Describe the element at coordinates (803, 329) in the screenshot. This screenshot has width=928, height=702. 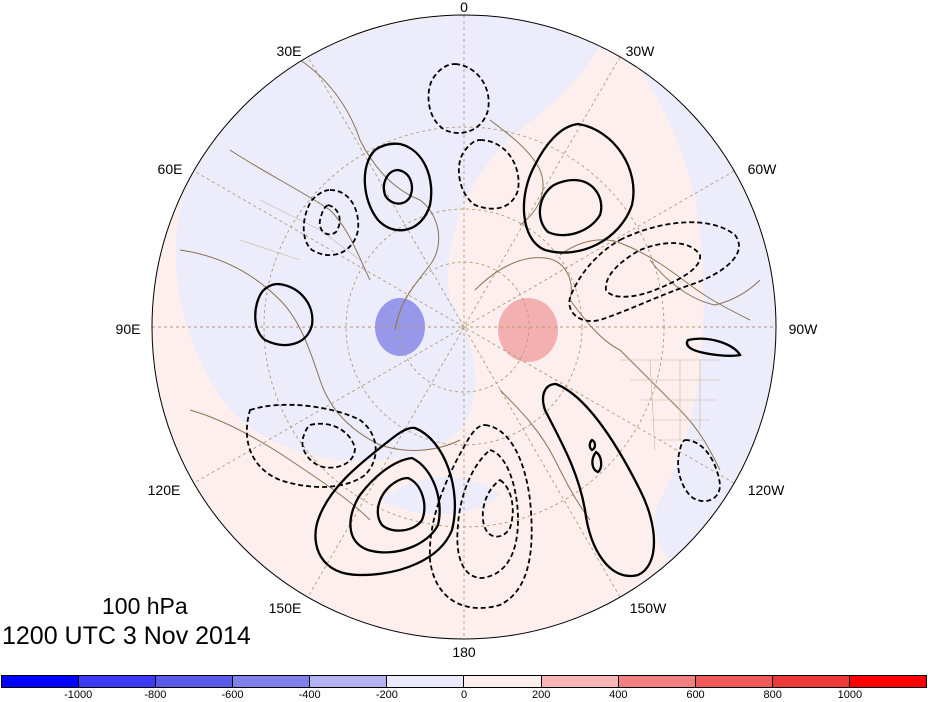
I see `lon-label-90w: 90W` at that location.